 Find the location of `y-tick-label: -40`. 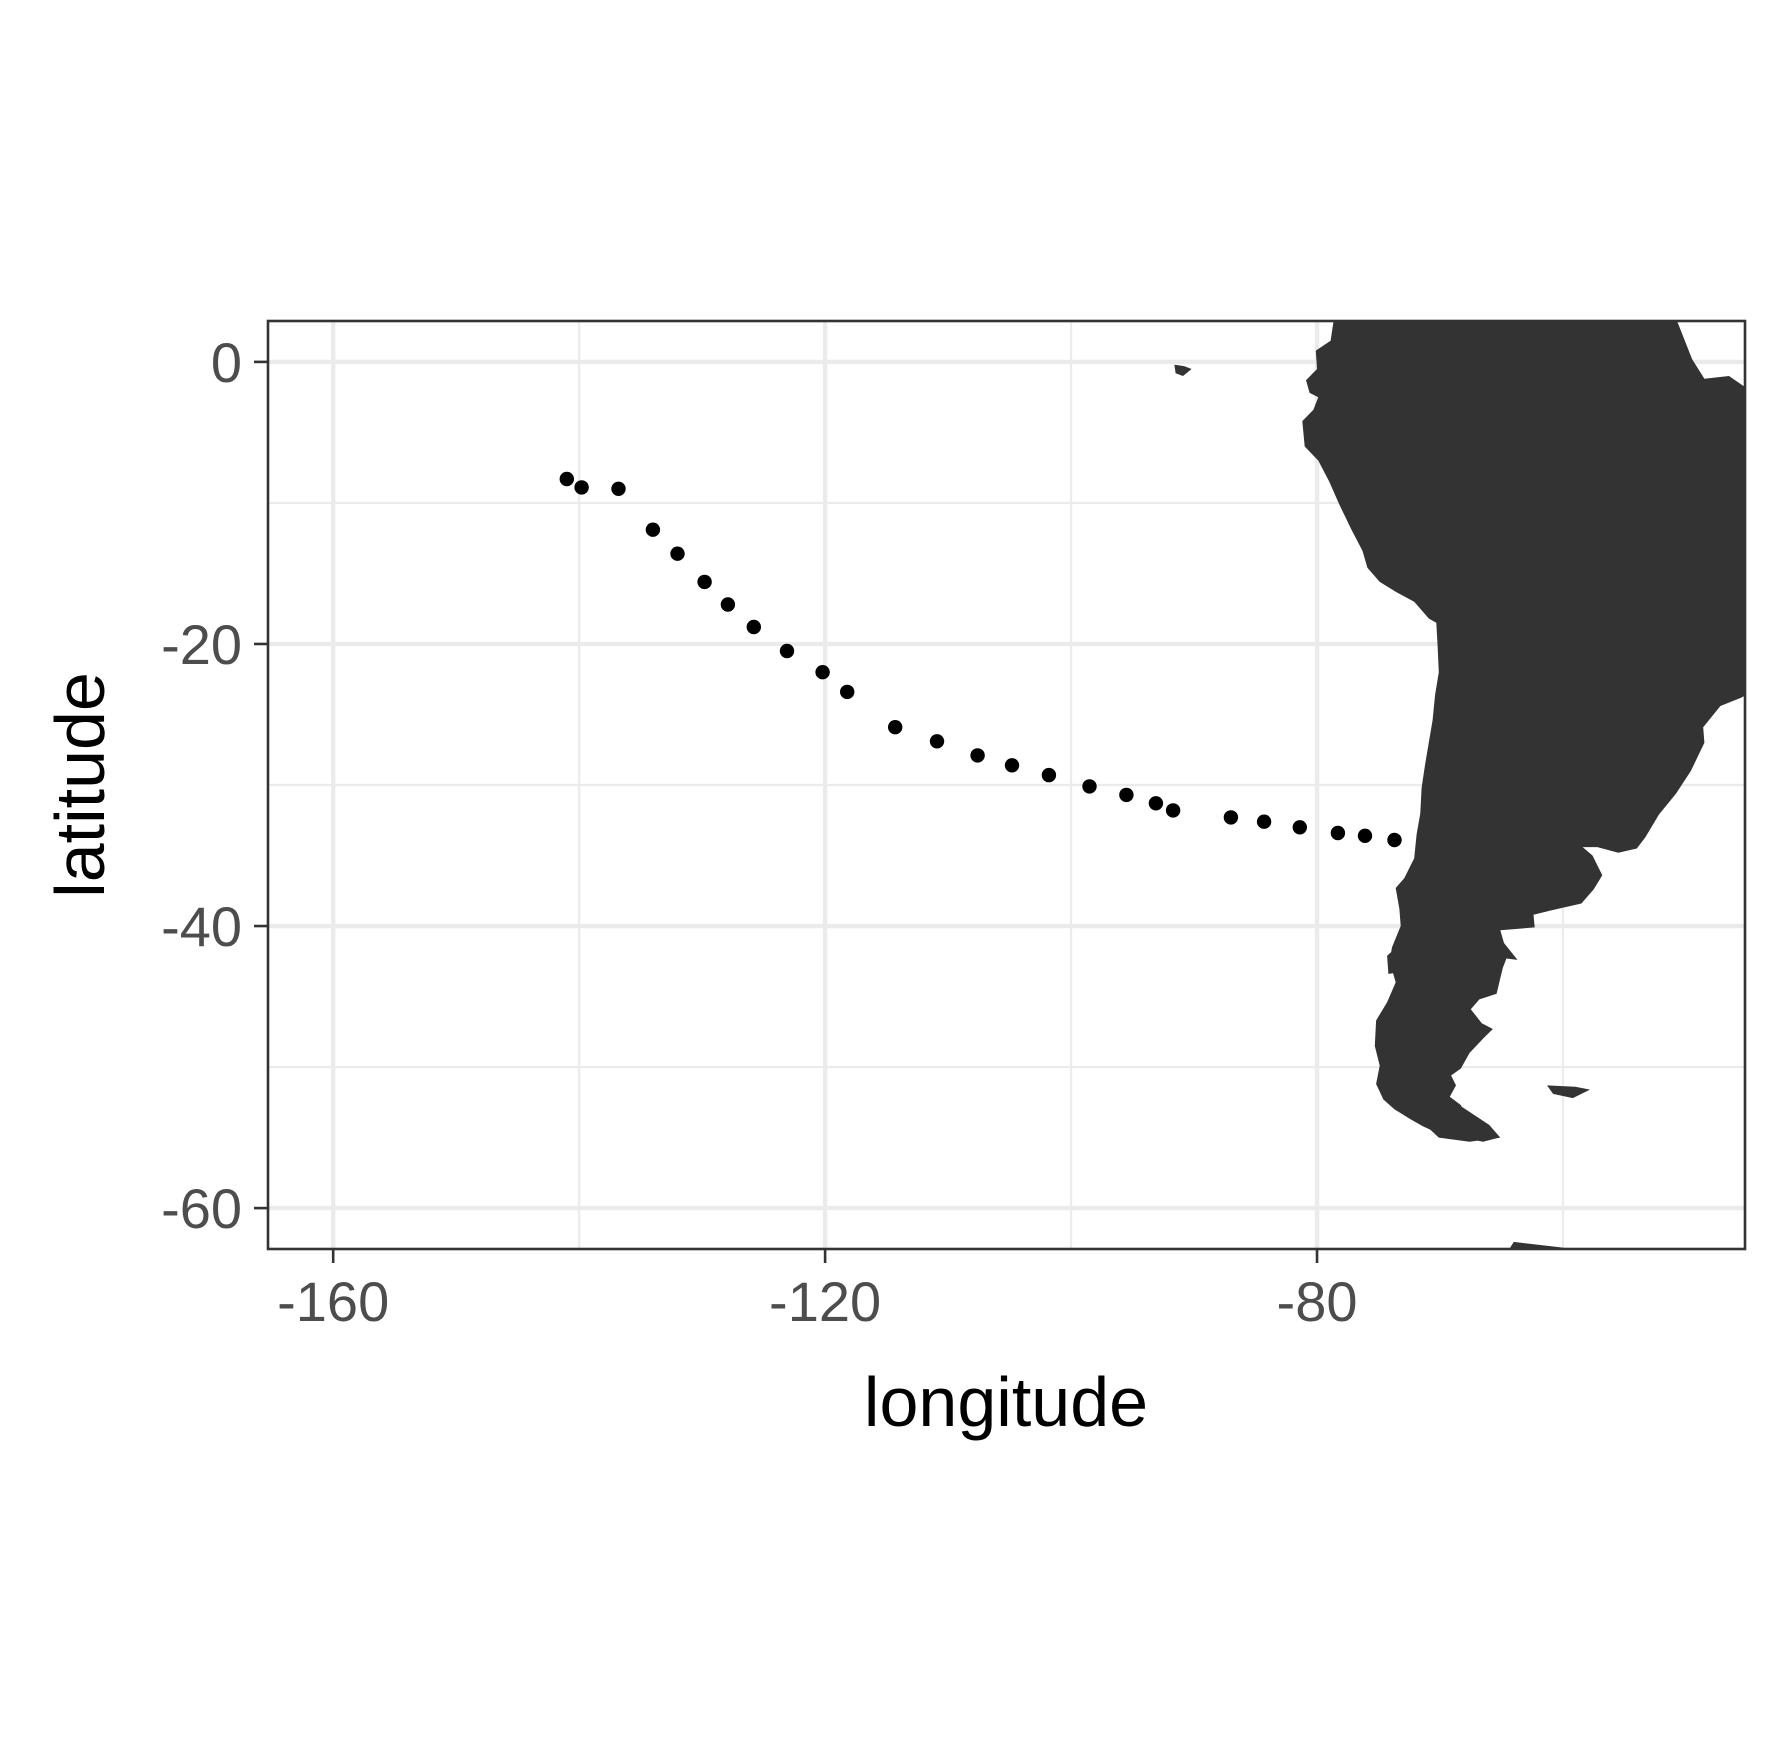

y-tick-label: -40 is located at coordinates (201, 926).